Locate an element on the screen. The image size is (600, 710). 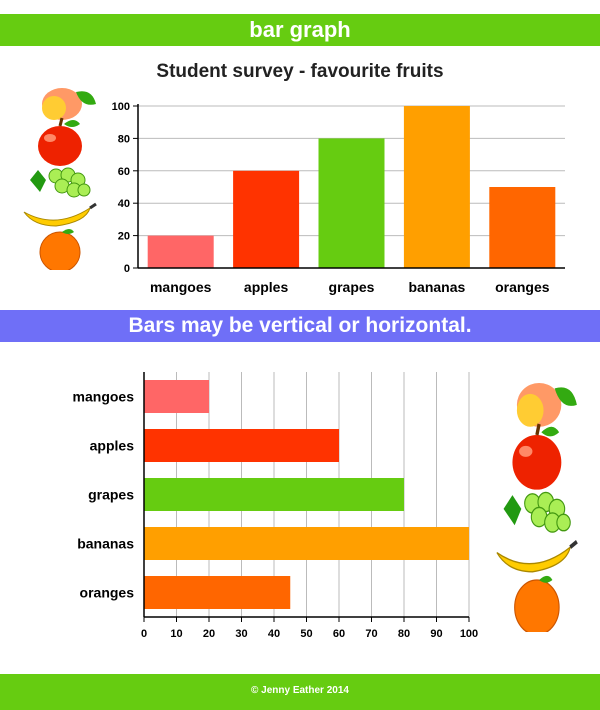
y-category-label: grapes is located at coordinates (111, 495).